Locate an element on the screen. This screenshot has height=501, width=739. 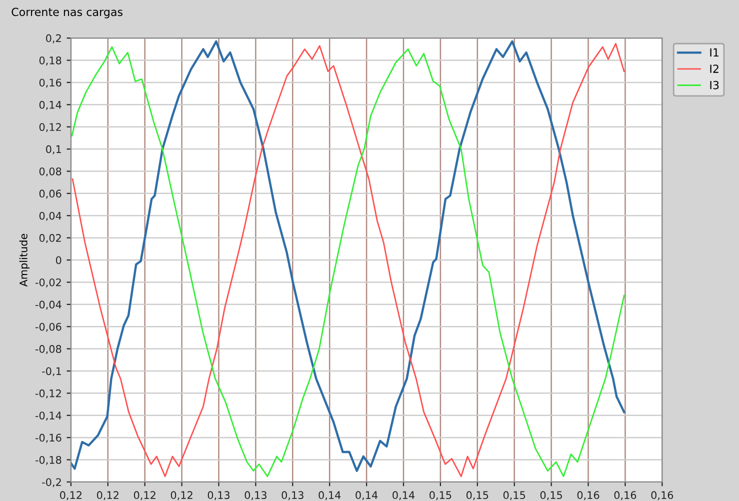
chart-title: Corrente nas cargas is located at coordinates (67, 13).